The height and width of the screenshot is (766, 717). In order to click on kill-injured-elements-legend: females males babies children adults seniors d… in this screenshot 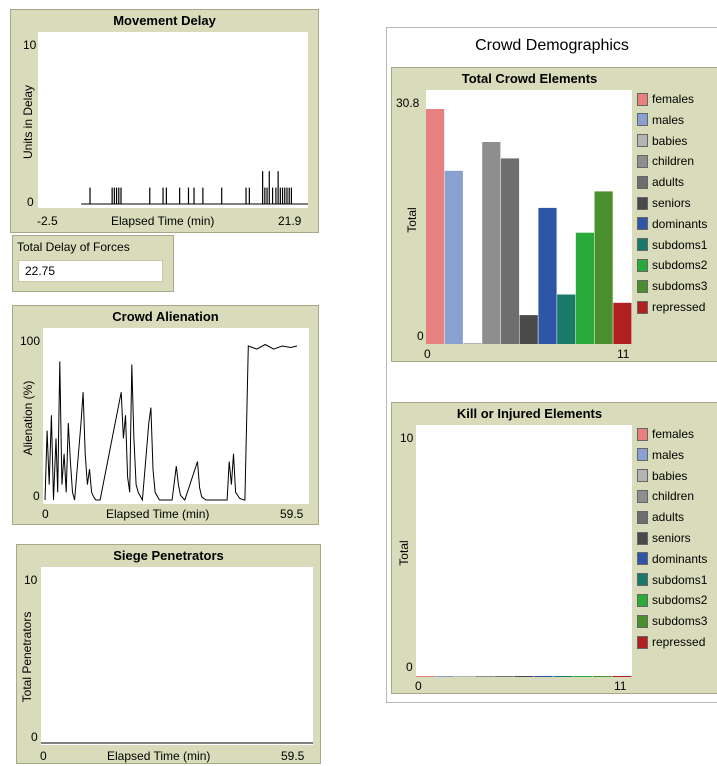, I will do `click(677, 550)`.